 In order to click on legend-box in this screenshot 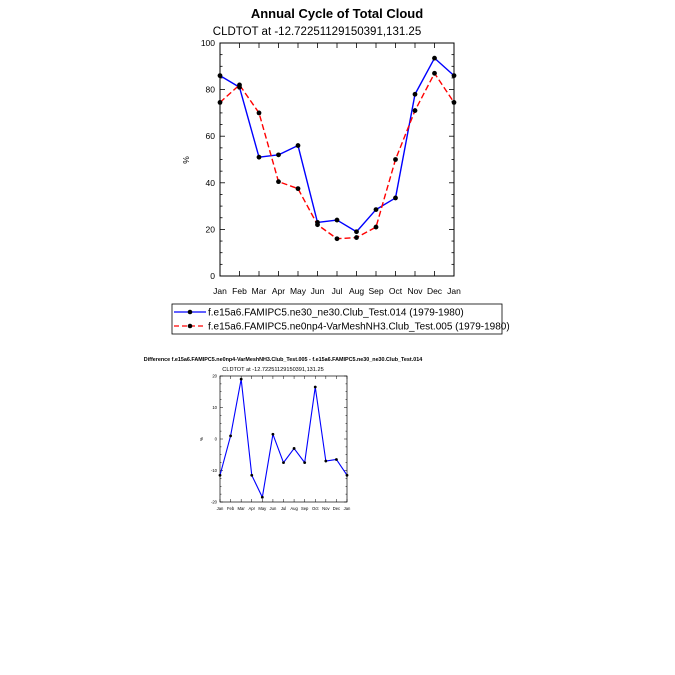, I will do `click(337, 319)`.